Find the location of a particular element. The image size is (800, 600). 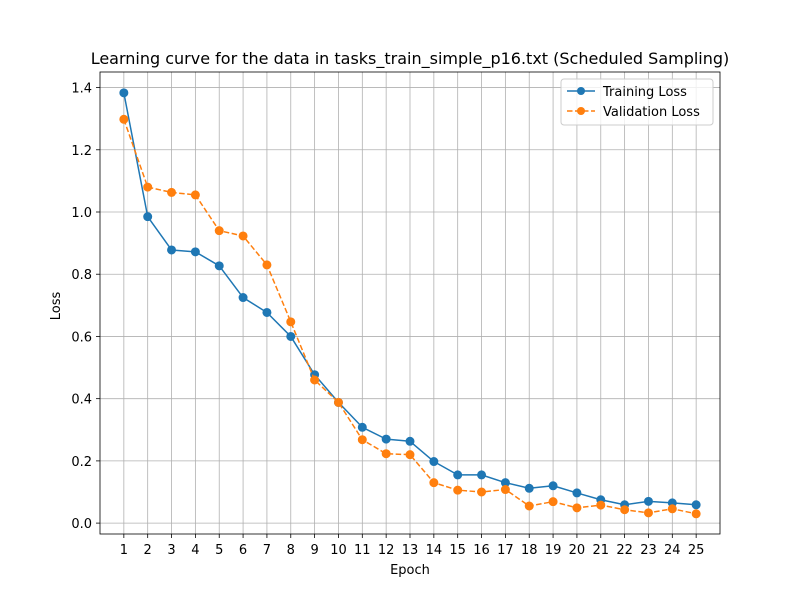

legend-label: Validation Loss is located at coordinates (651, 112).